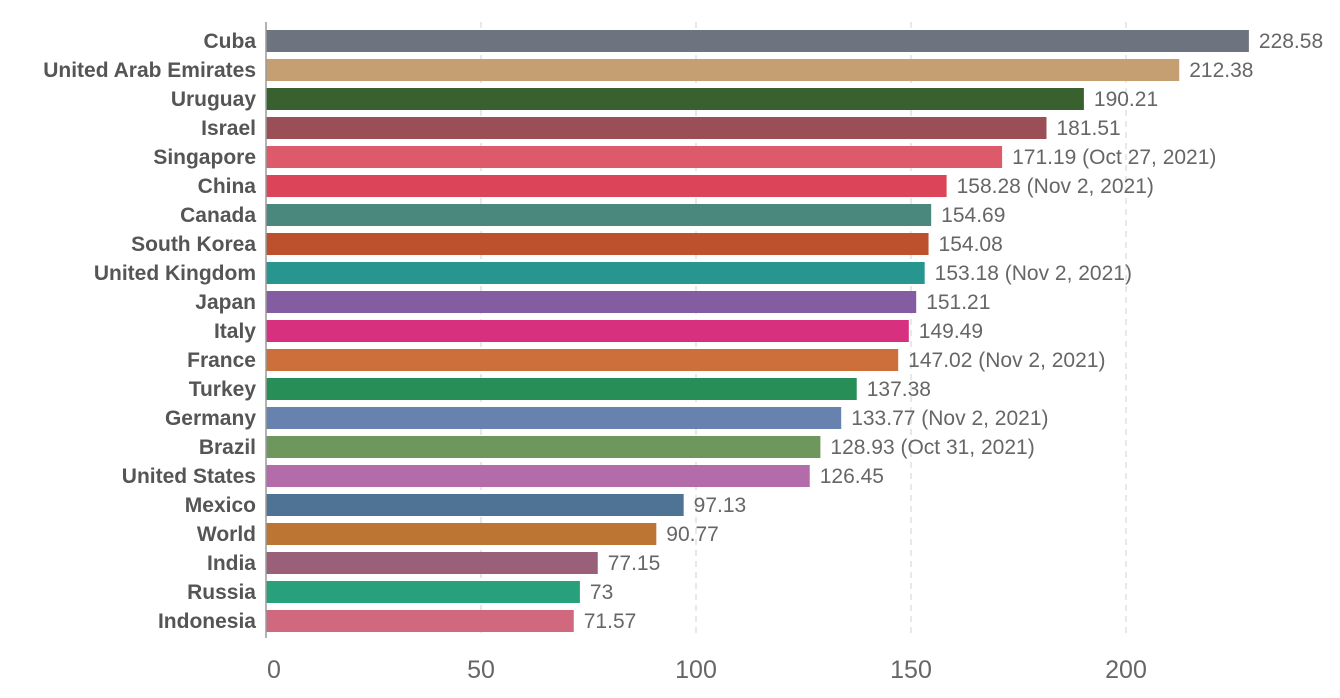 This screenshot has width=1340, height=698. Describe the element at coordinates (475, 505) in the screenshot. I see `bar-mexico` at that location.